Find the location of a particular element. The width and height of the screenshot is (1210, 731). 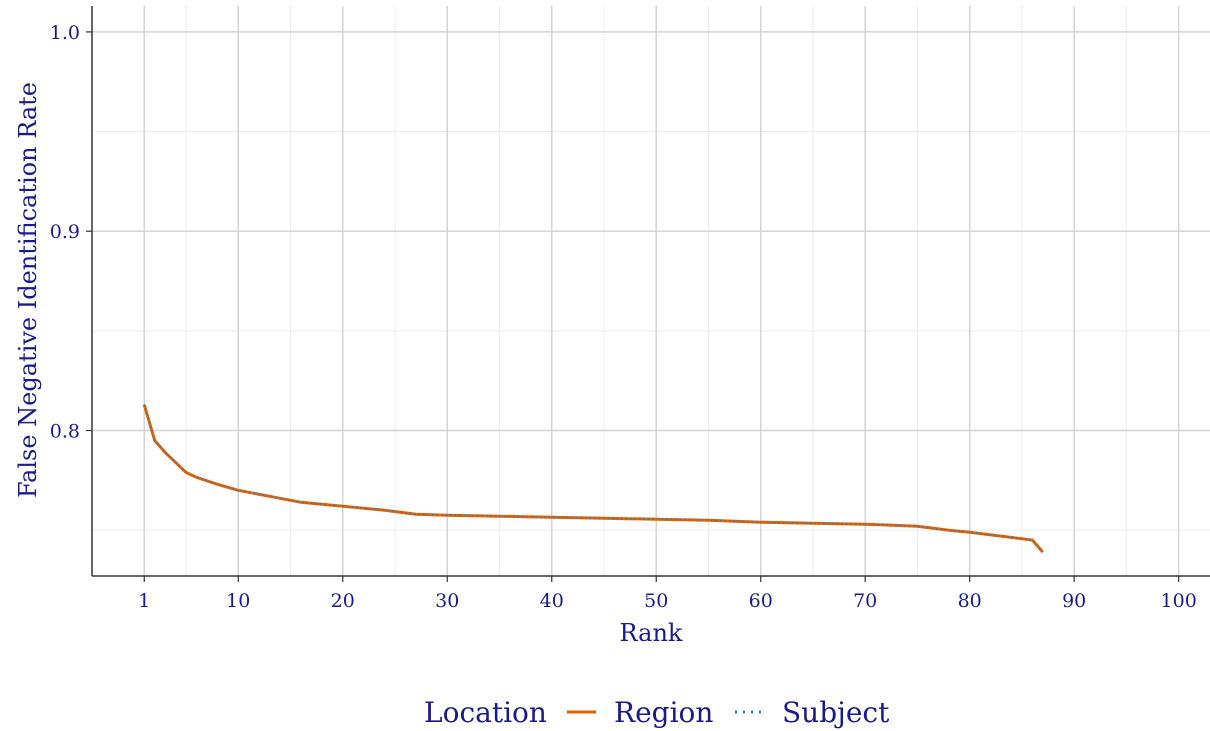

x-tick-label: 50 is located at coordinates (656, 601).